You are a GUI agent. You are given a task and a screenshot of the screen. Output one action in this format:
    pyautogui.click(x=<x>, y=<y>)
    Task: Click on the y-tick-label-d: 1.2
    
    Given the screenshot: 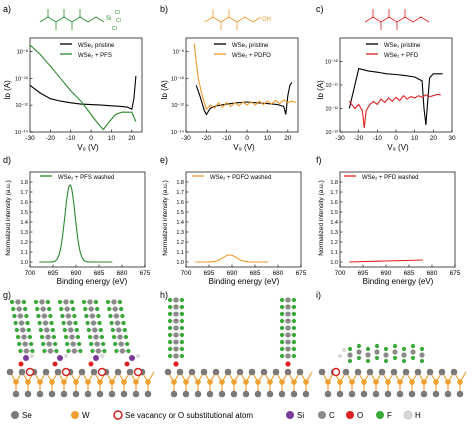 What is the action you would take?
    pyautogui.click(x=24, y=243)
    